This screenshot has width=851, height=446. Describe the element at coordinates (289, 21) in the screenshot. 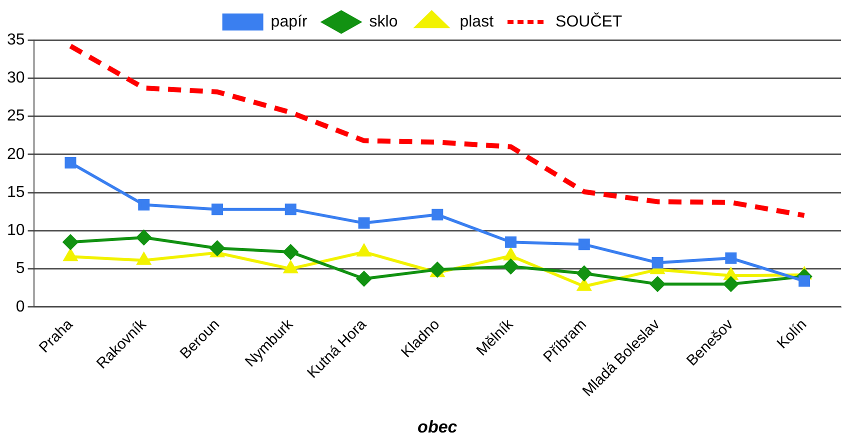

I see `legend-label: papír` at that location.